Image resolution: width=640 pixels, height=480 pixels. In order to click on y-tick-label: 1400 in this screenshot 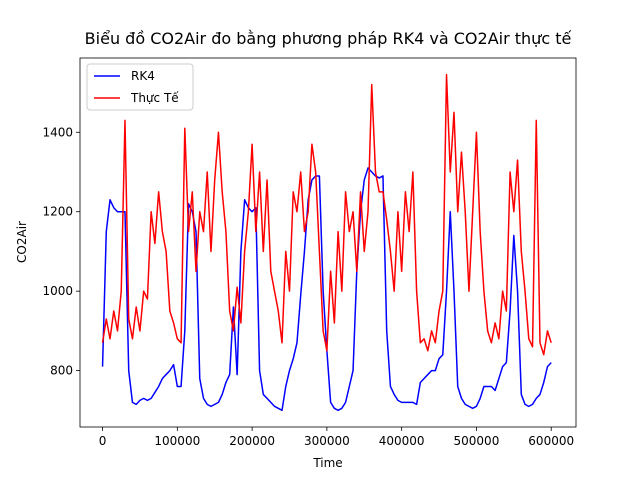, I will do `click(57, 132)`.